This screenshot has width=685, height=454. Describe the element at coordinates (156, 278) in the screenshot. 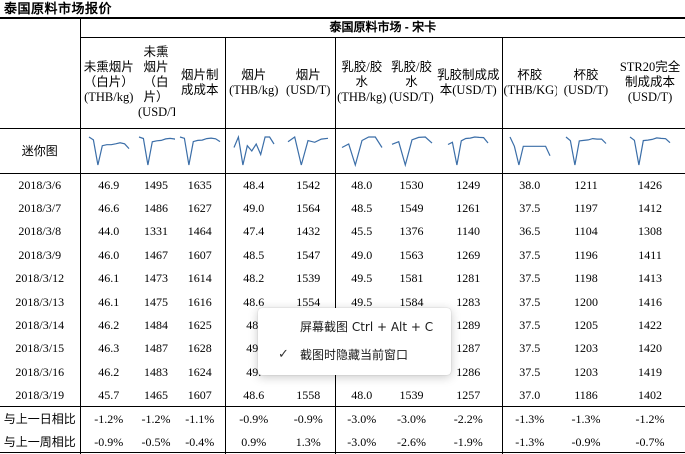

I see `table-cell: 1473` at that location.